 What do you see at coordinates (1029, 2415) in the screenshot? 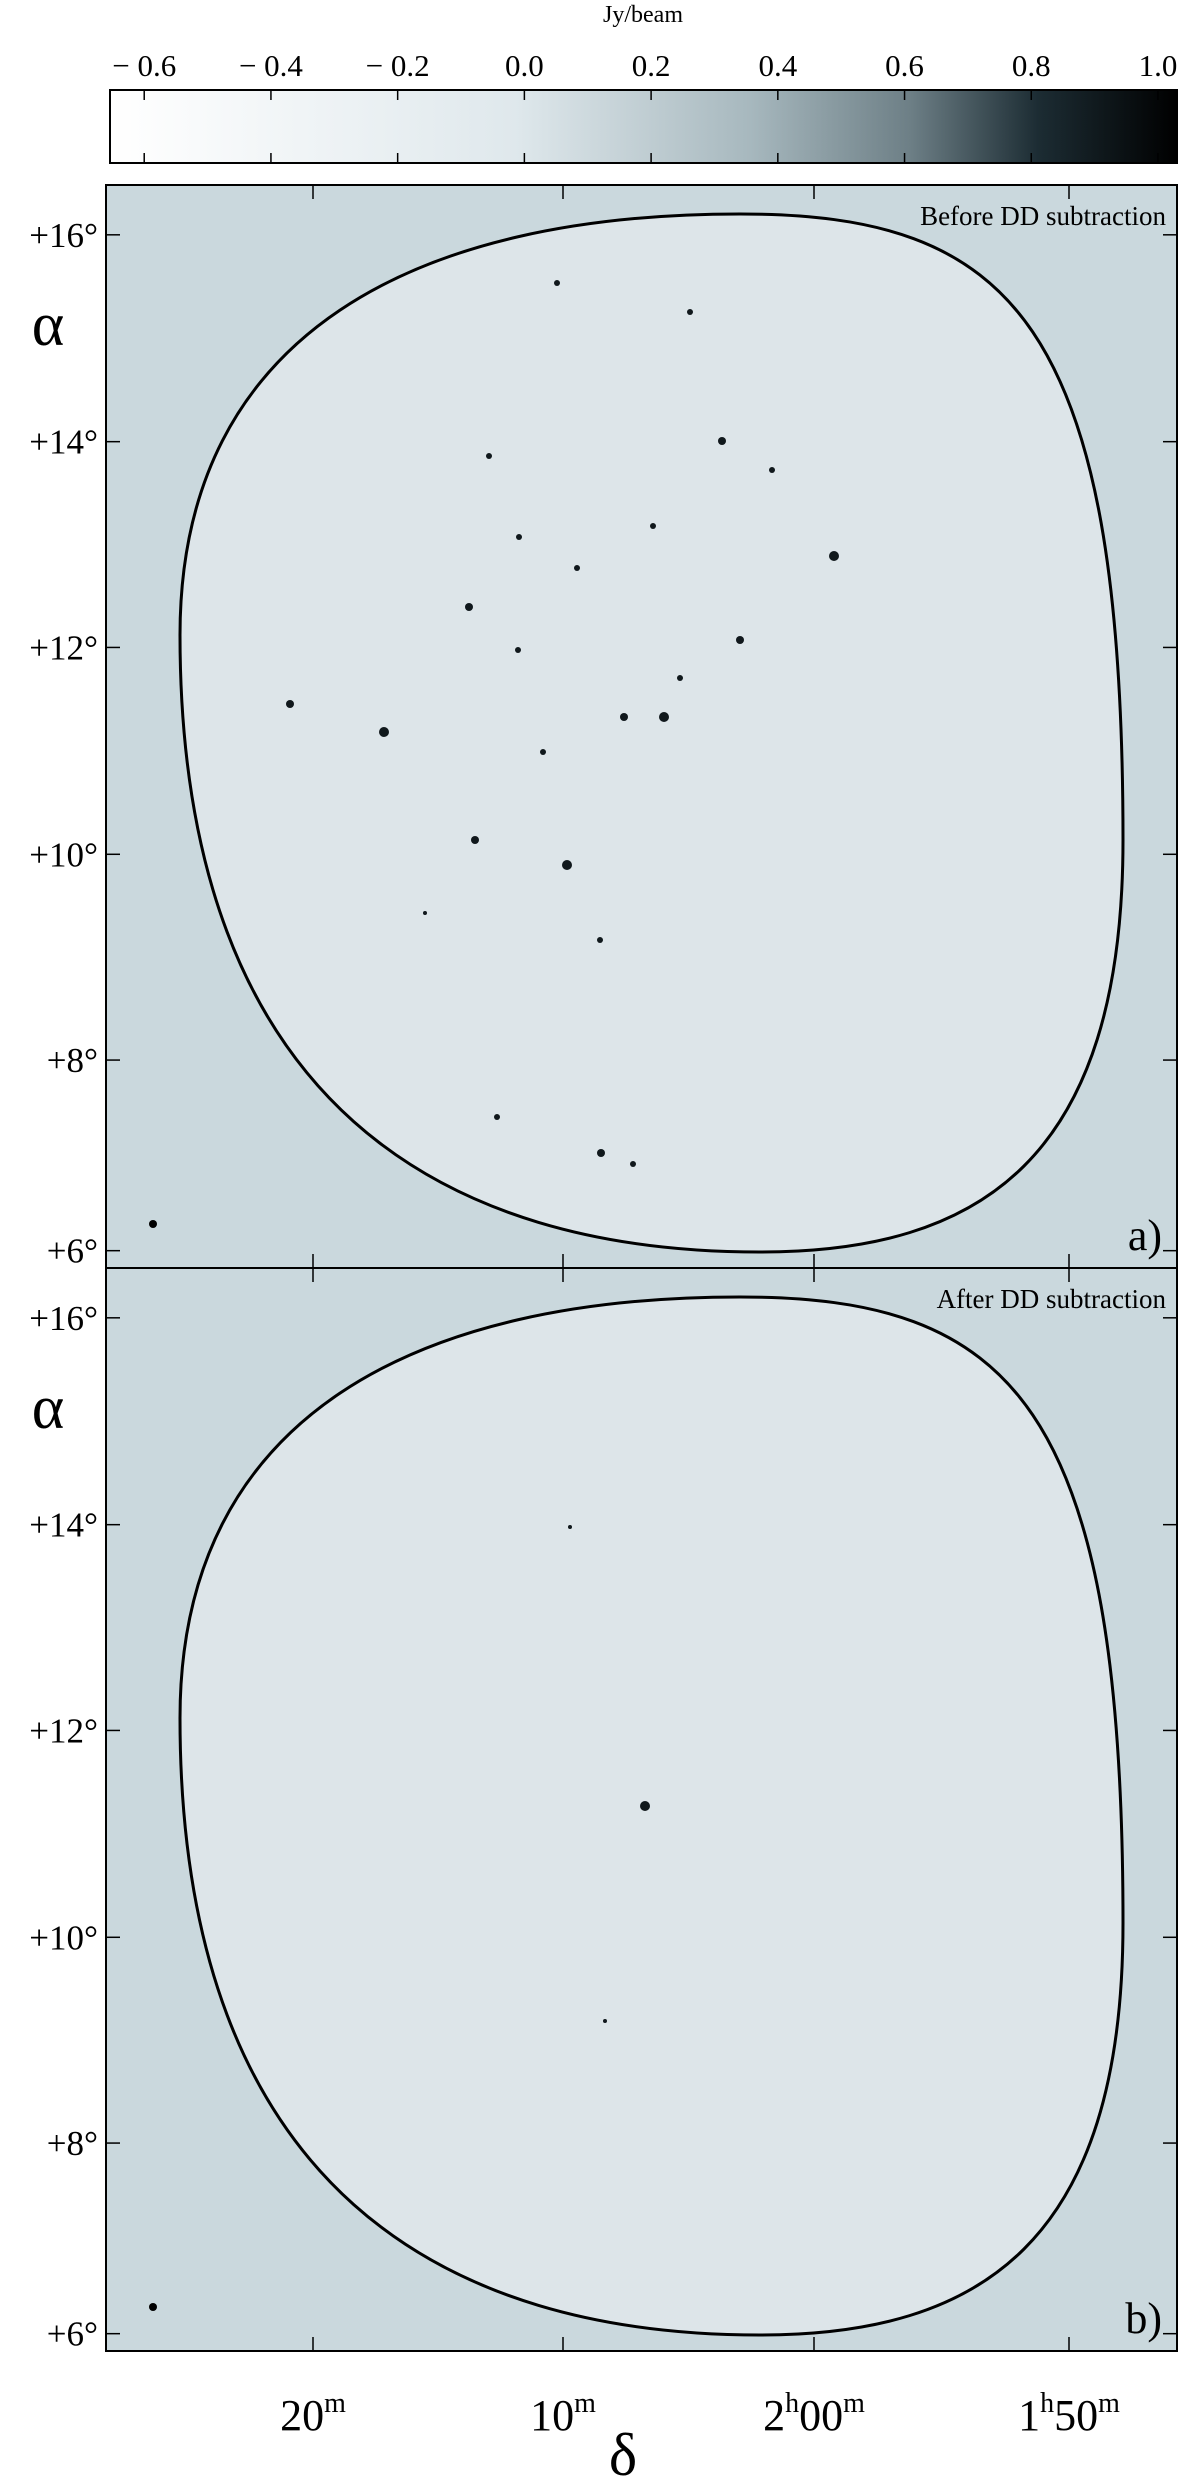
I see `x-tick-number: 1` at bounding box center [1029, 2415].